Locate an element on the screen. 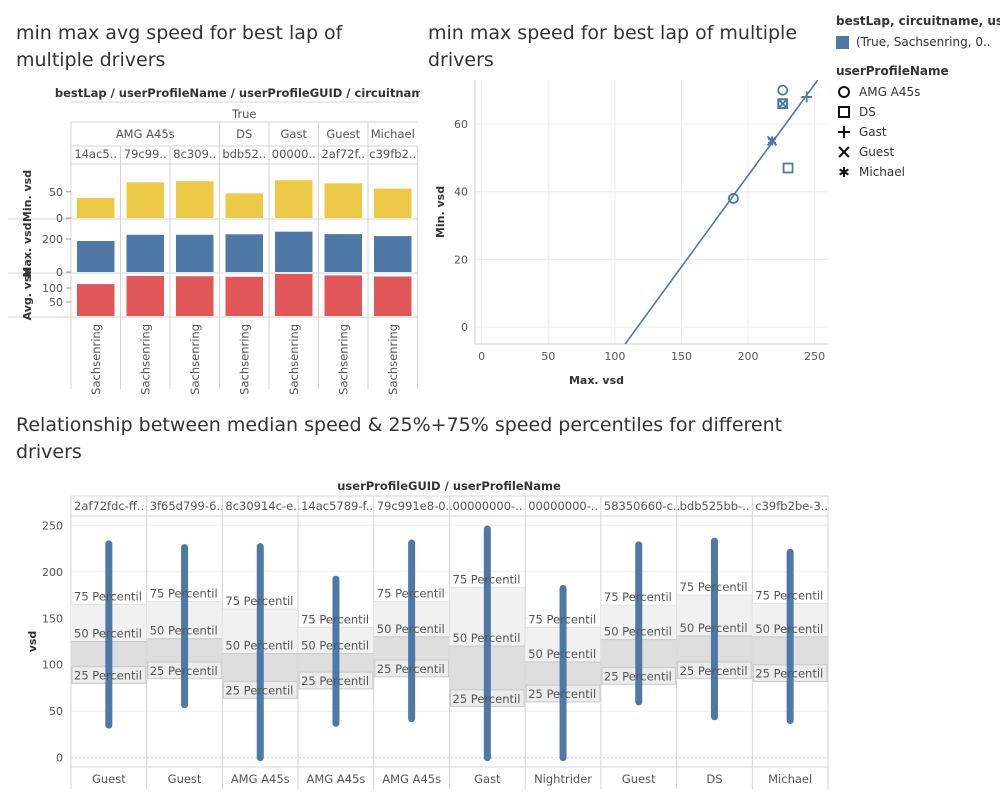 The width and height of the screenshot is (1000, 800). shape-legend-item-ds: DS is located at coordinates (918, 112).